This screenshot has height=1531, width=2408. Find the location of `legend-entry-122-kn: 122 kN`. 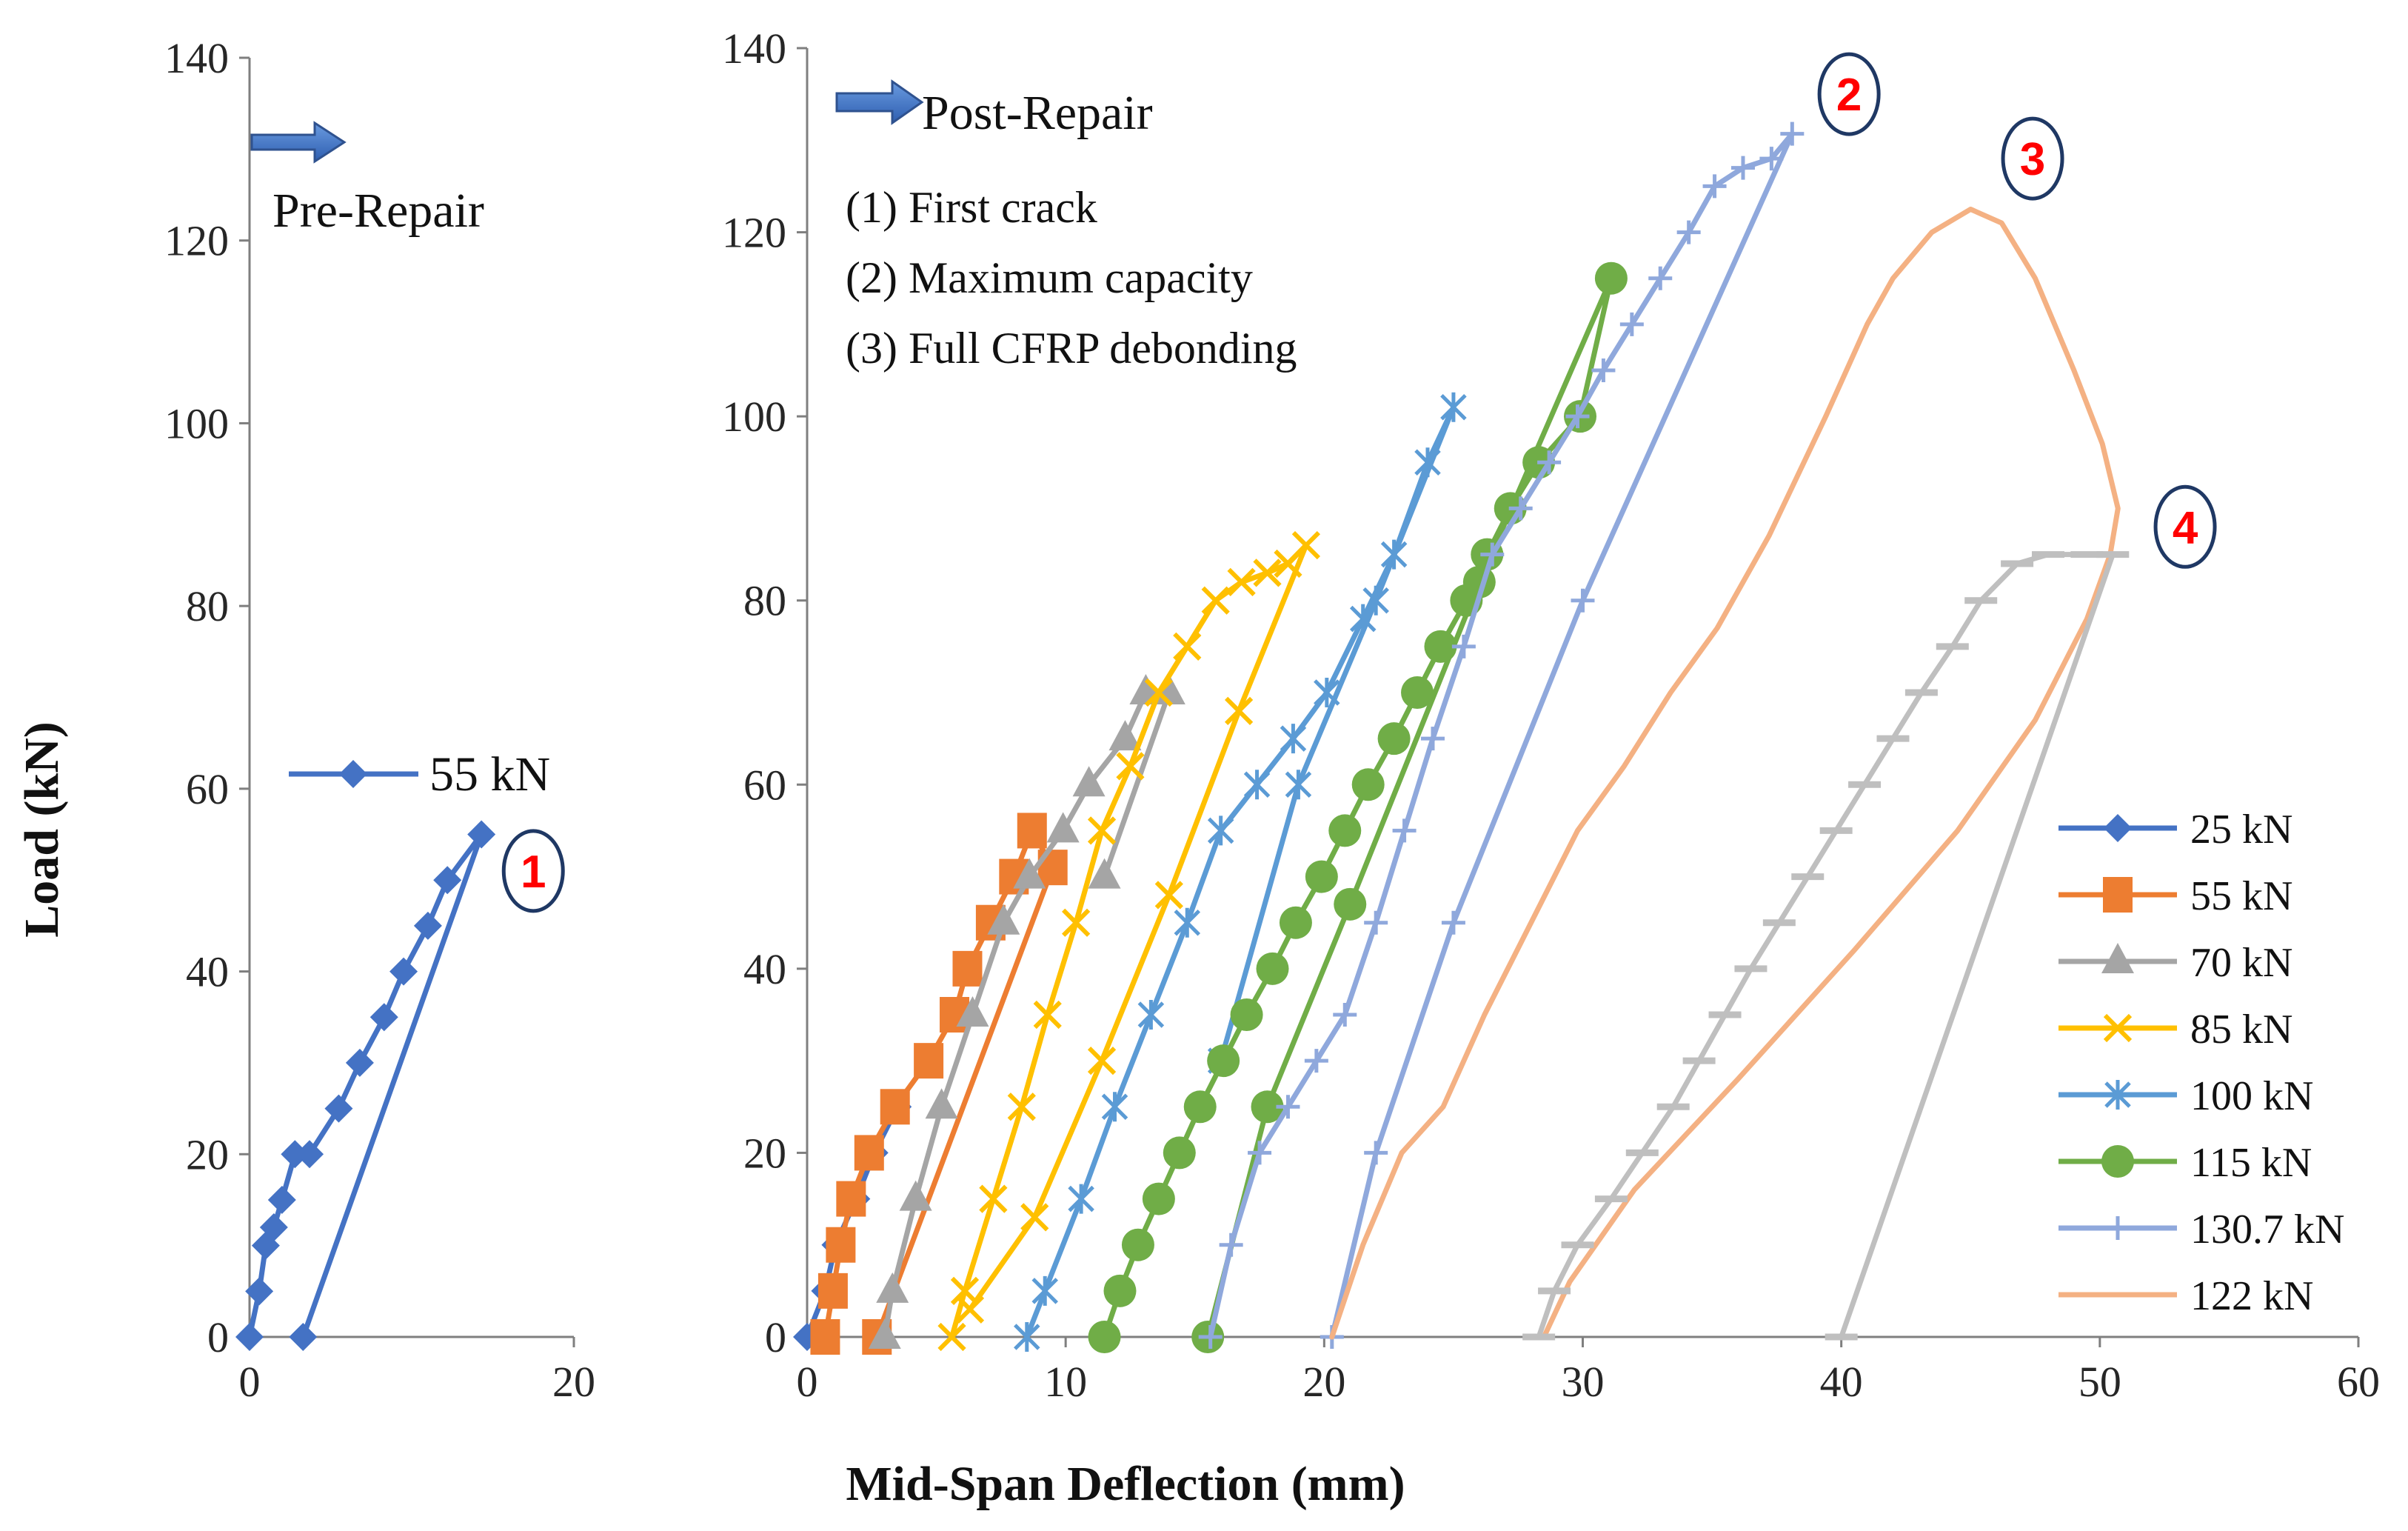

legend-entry-122-kn: 122 kN is located at coordinates (2185, 1296).